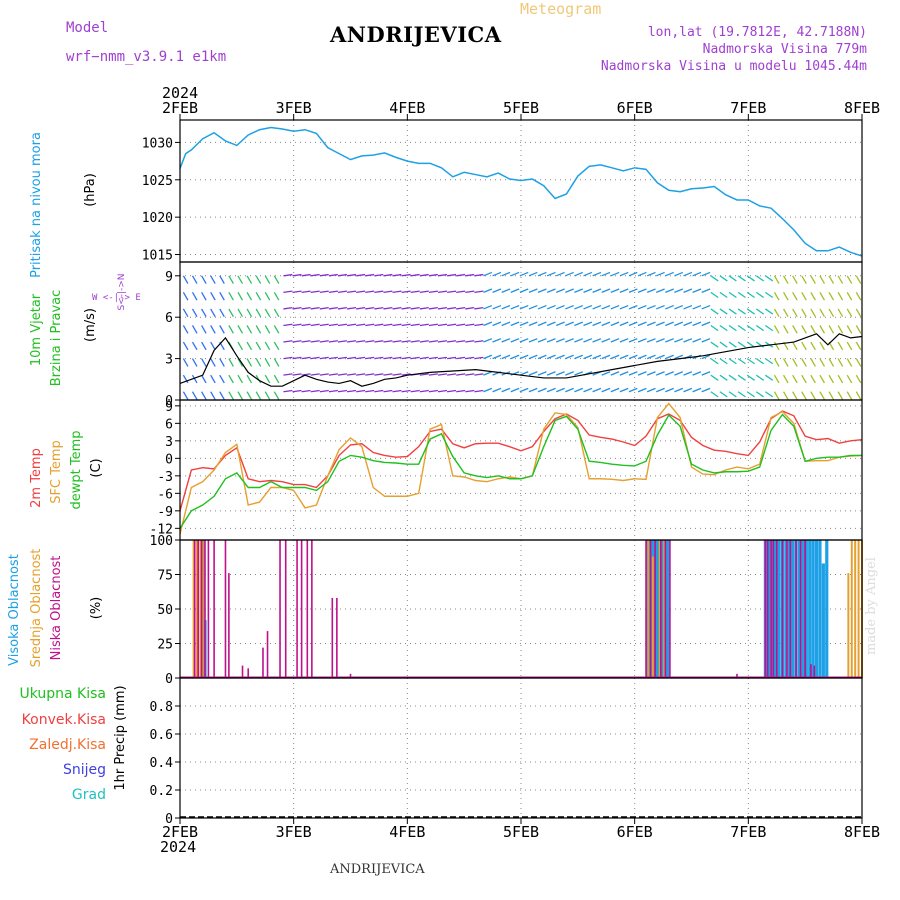  What do you see at coordinates (169, 459) in the screenshot?
I see `temperature-ytick-label: 0` at bounding box center [169, 459].